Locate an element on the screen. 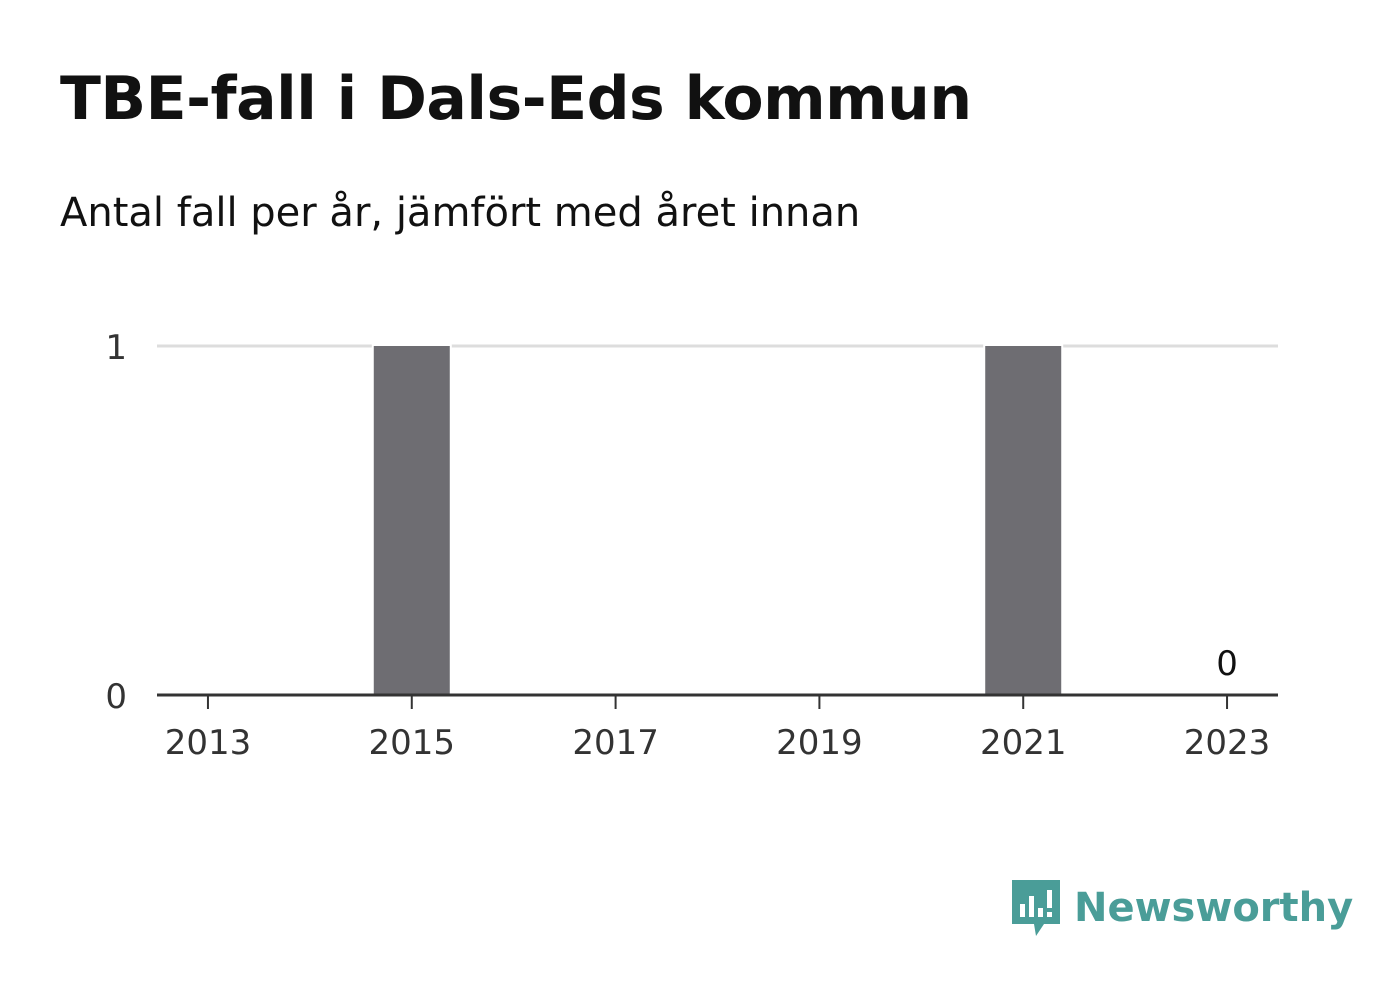 Image resolution: width=1382 pixels, height=999 pixels. x-tick-label: 2013 is located at coordinates (208, 743).